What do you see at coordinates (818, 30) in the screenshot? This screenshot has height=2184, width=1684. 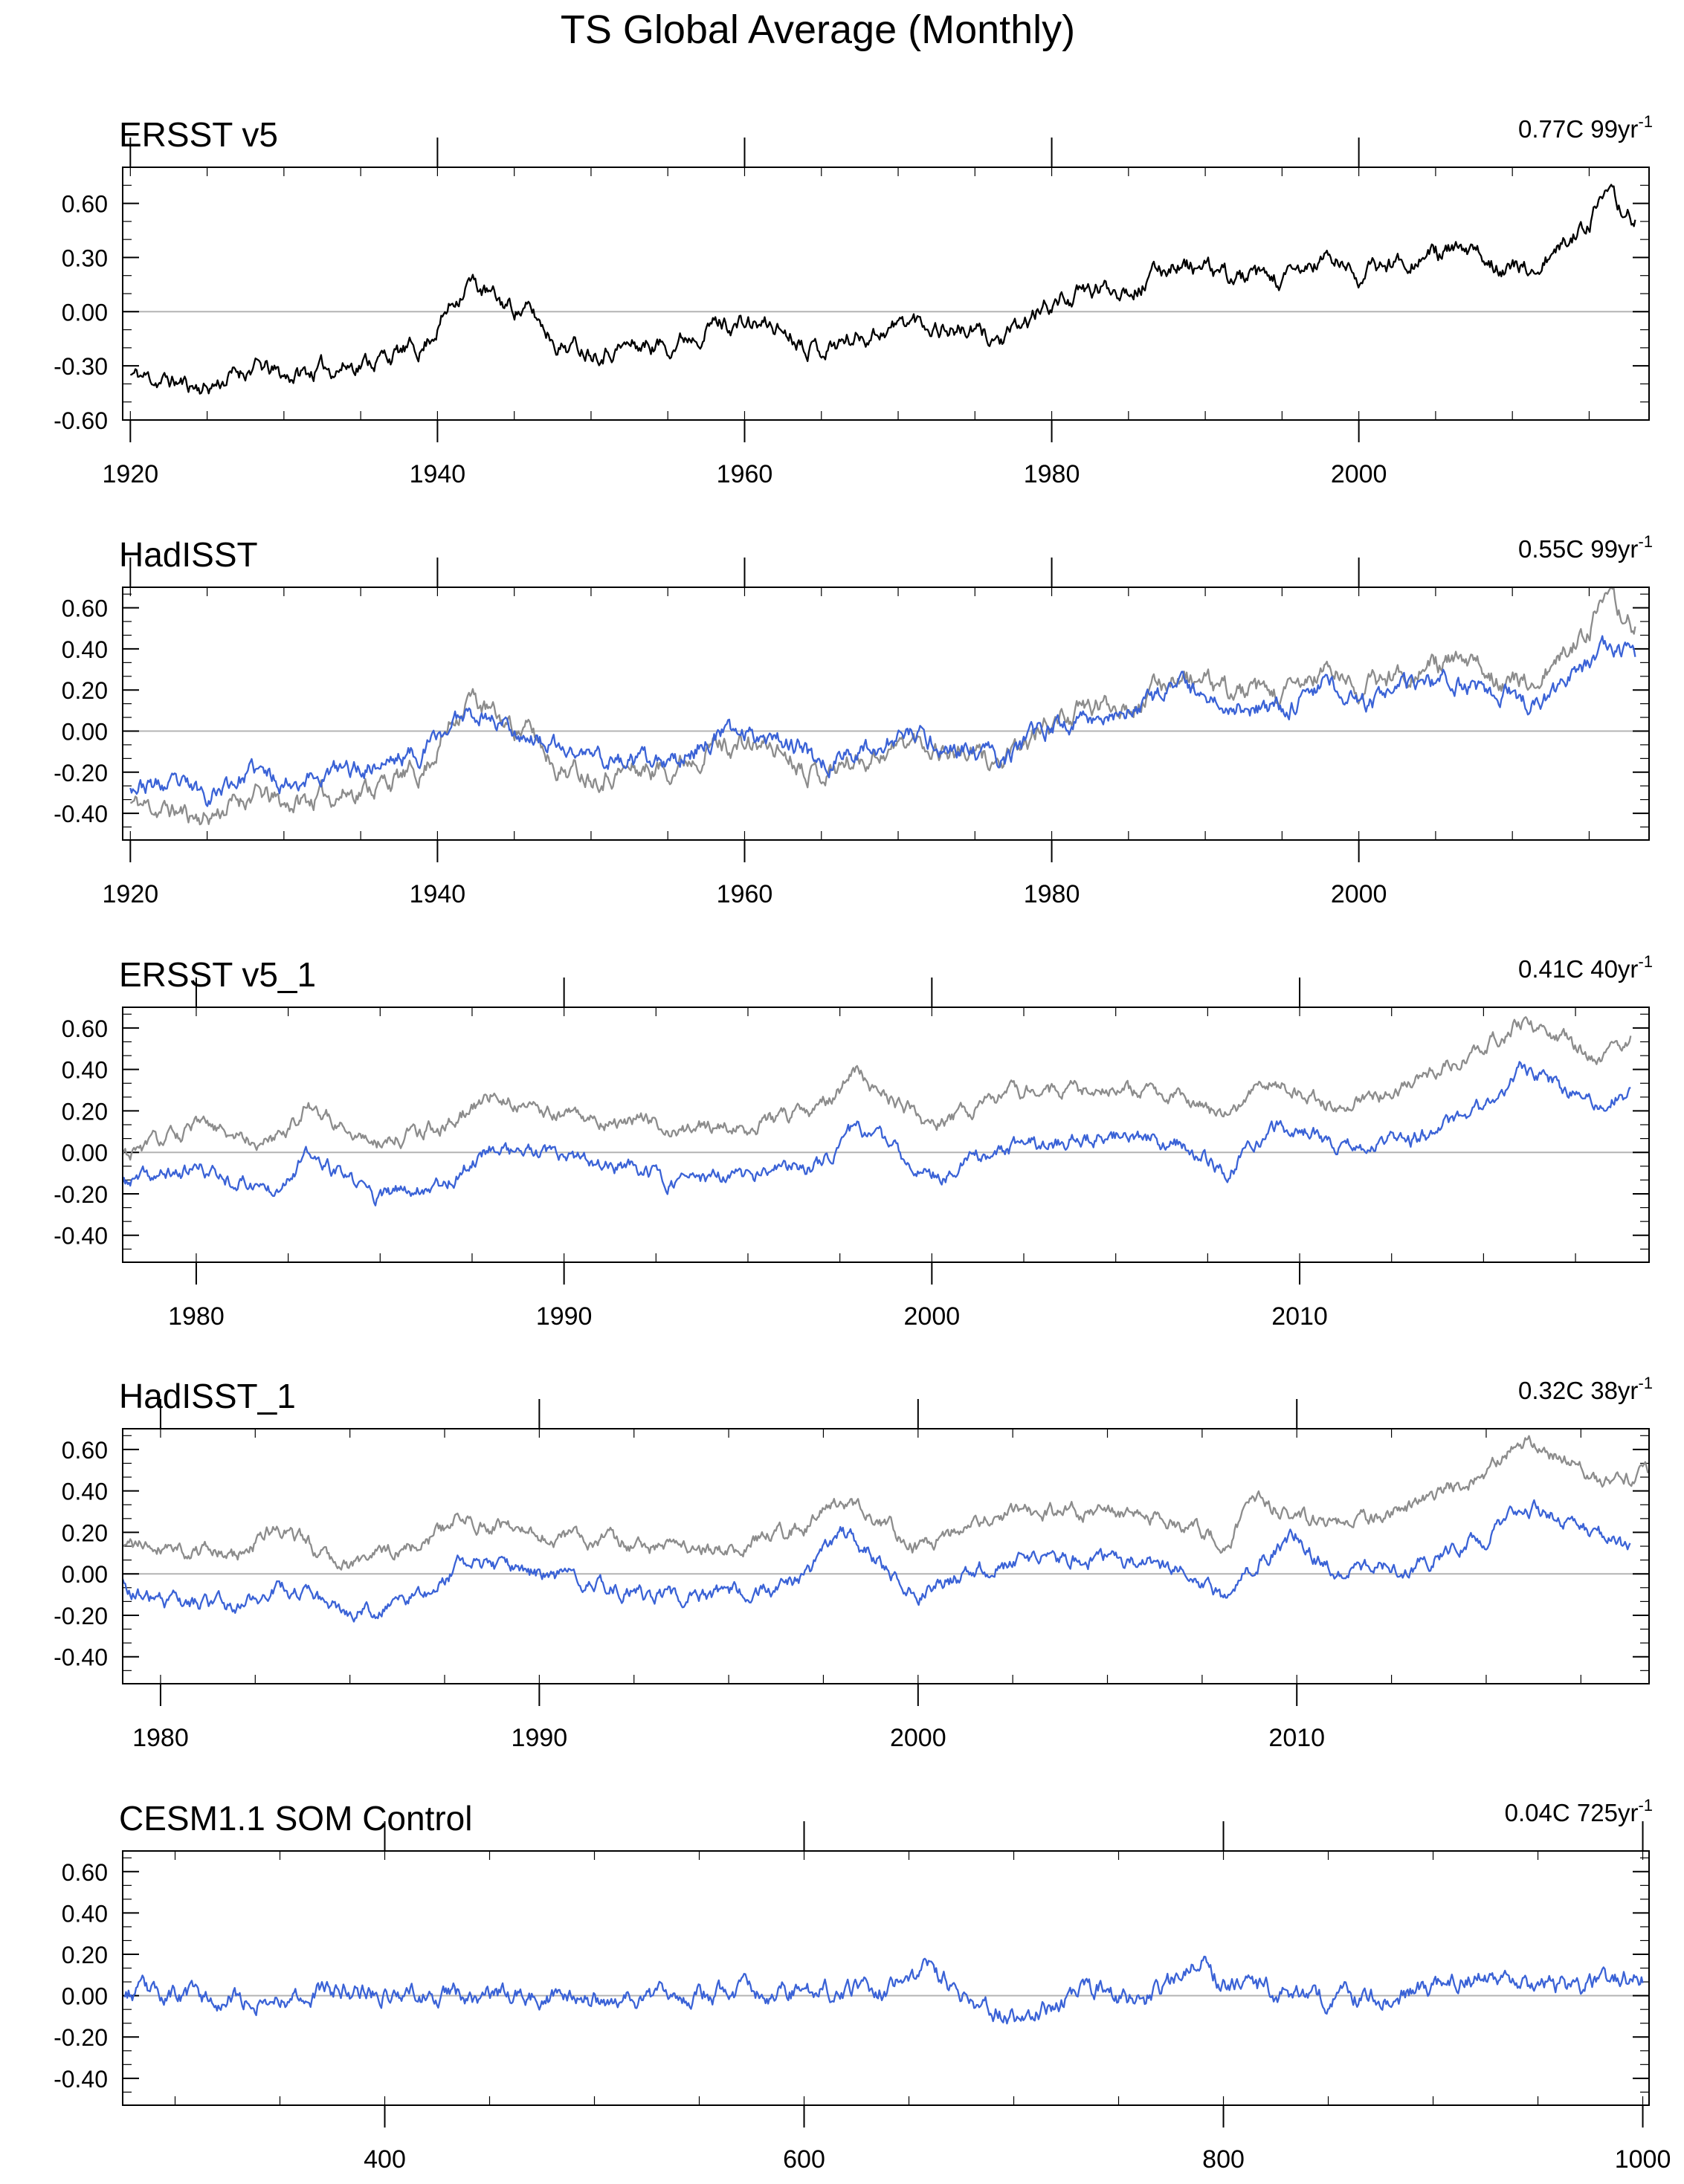 I see `figure-title: TS Global Average (Monthly)` at bounding box center [818, 30].